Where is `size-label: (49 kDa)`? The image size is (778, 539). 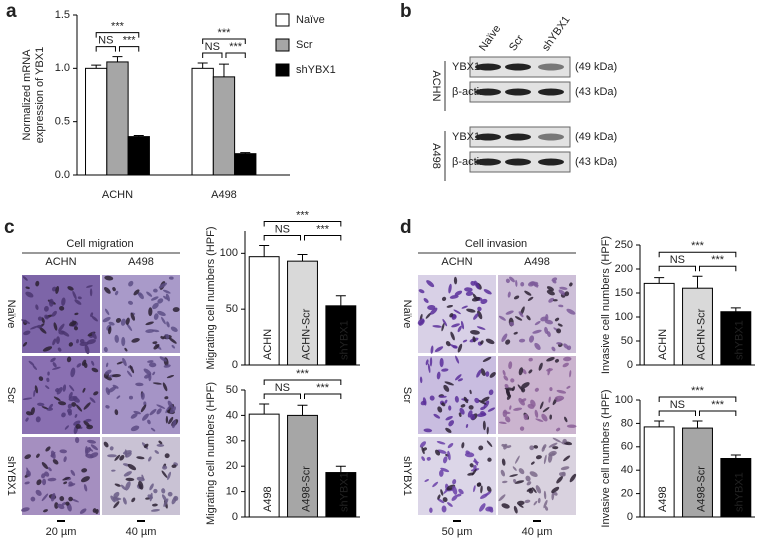
size-label: (49 kDa) is located at coordinates (596, 67).